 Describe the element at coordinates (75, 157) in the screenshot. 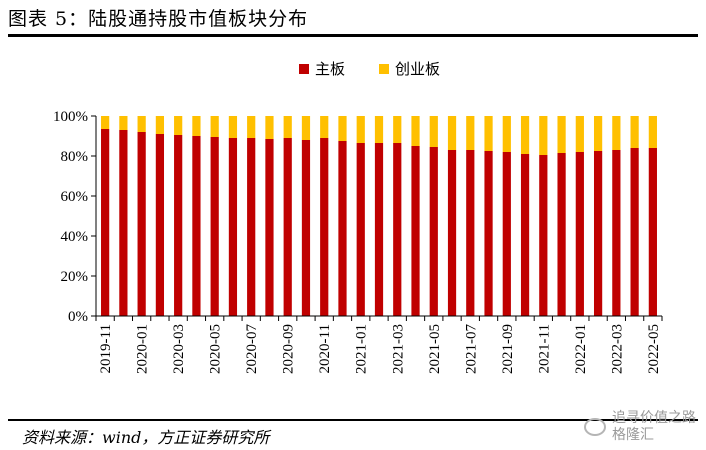

I see `y-tick-label: 80%` at that location.